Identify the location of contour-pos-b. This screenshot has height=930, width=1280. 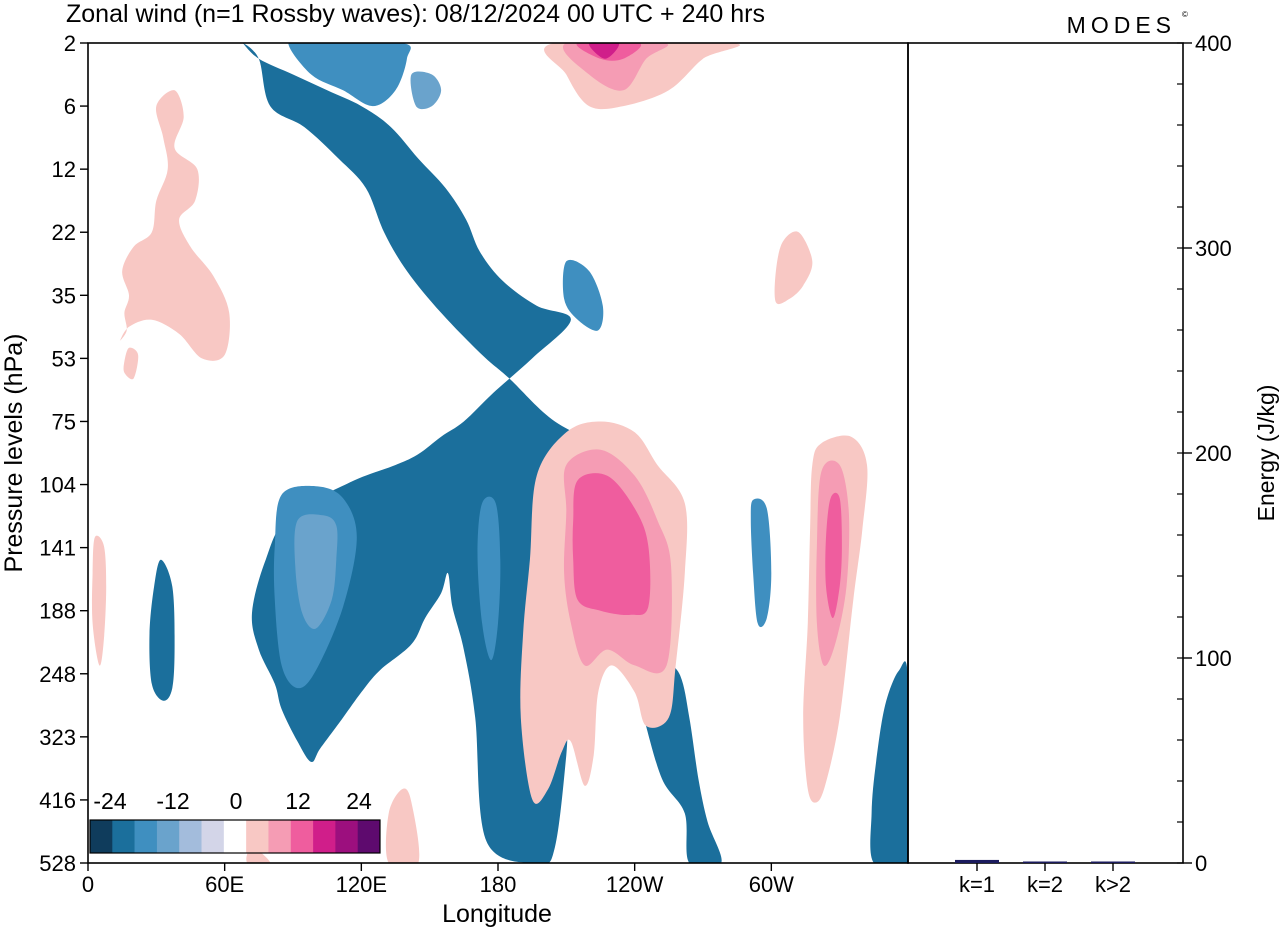
(131, 363).